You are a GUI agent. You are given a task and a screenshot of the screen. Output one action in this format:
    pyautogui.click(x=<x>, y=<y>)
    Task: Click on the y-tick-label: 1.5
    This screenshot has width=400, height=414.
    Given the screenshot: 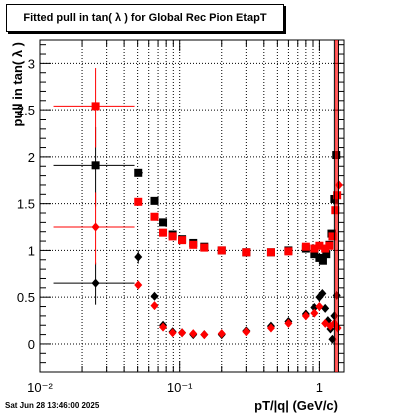 What is the action you would take?
    pyautogui.click(x=26, y=204)
    